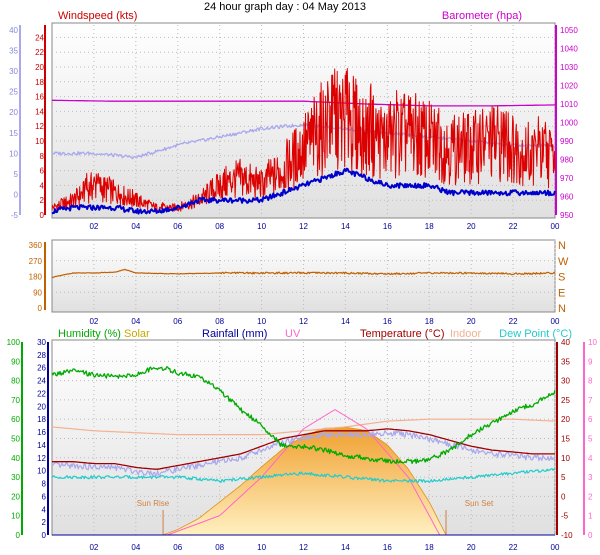 Image resolution: width=600 pixels, height=555 pixels. I want to click on humidity-tick-label: 80, so click(15, 381).